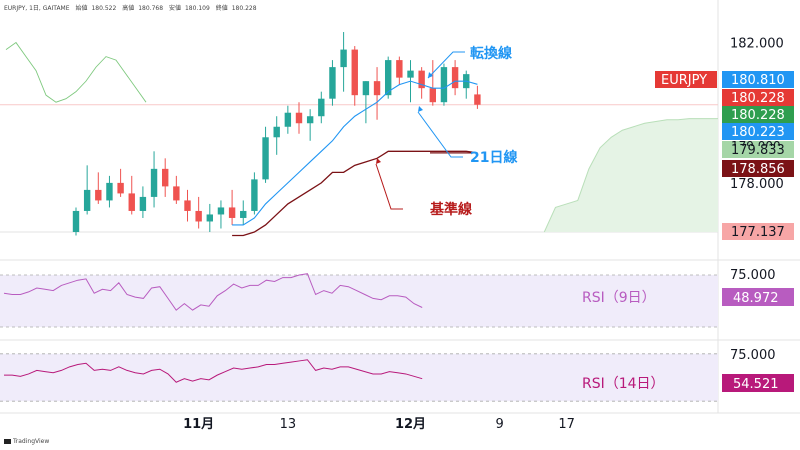  I want to click on rsi9-value-box, so click(758, 297).